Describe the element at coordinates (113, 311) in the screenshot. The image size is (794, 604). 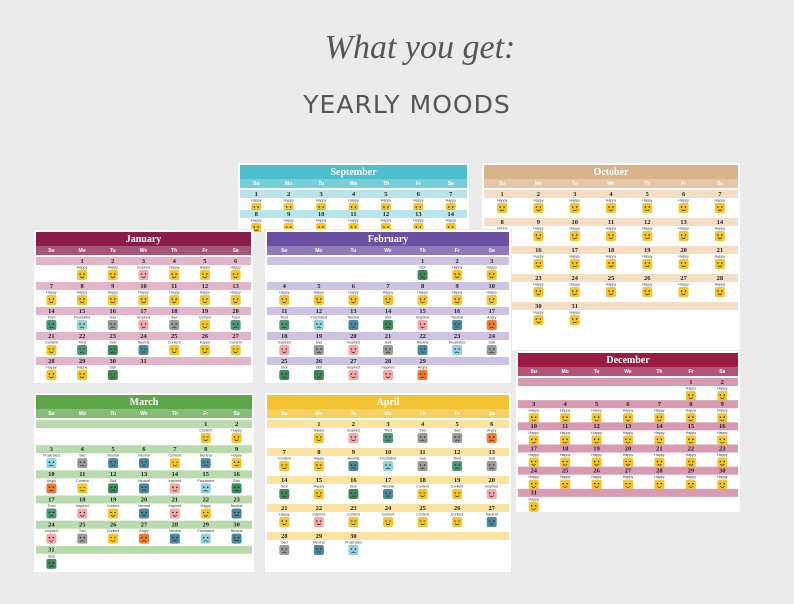
I see `day-number: 16` at that location.